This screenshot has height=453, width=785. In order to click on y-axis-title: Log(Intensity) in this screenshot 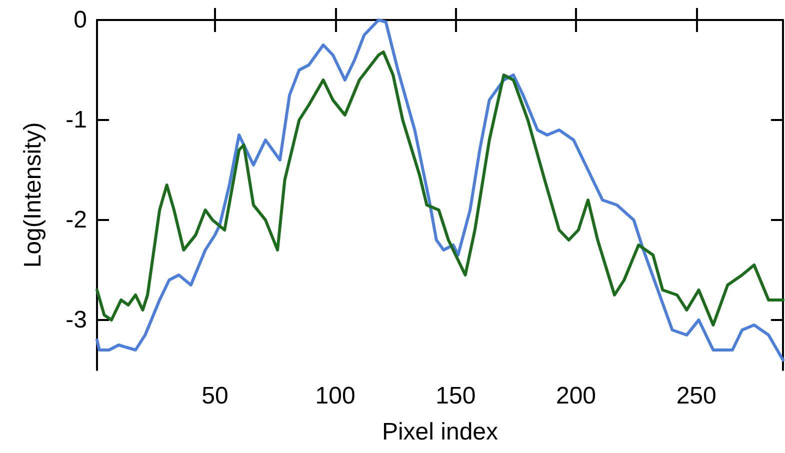, I will do `click(33, 195)`.